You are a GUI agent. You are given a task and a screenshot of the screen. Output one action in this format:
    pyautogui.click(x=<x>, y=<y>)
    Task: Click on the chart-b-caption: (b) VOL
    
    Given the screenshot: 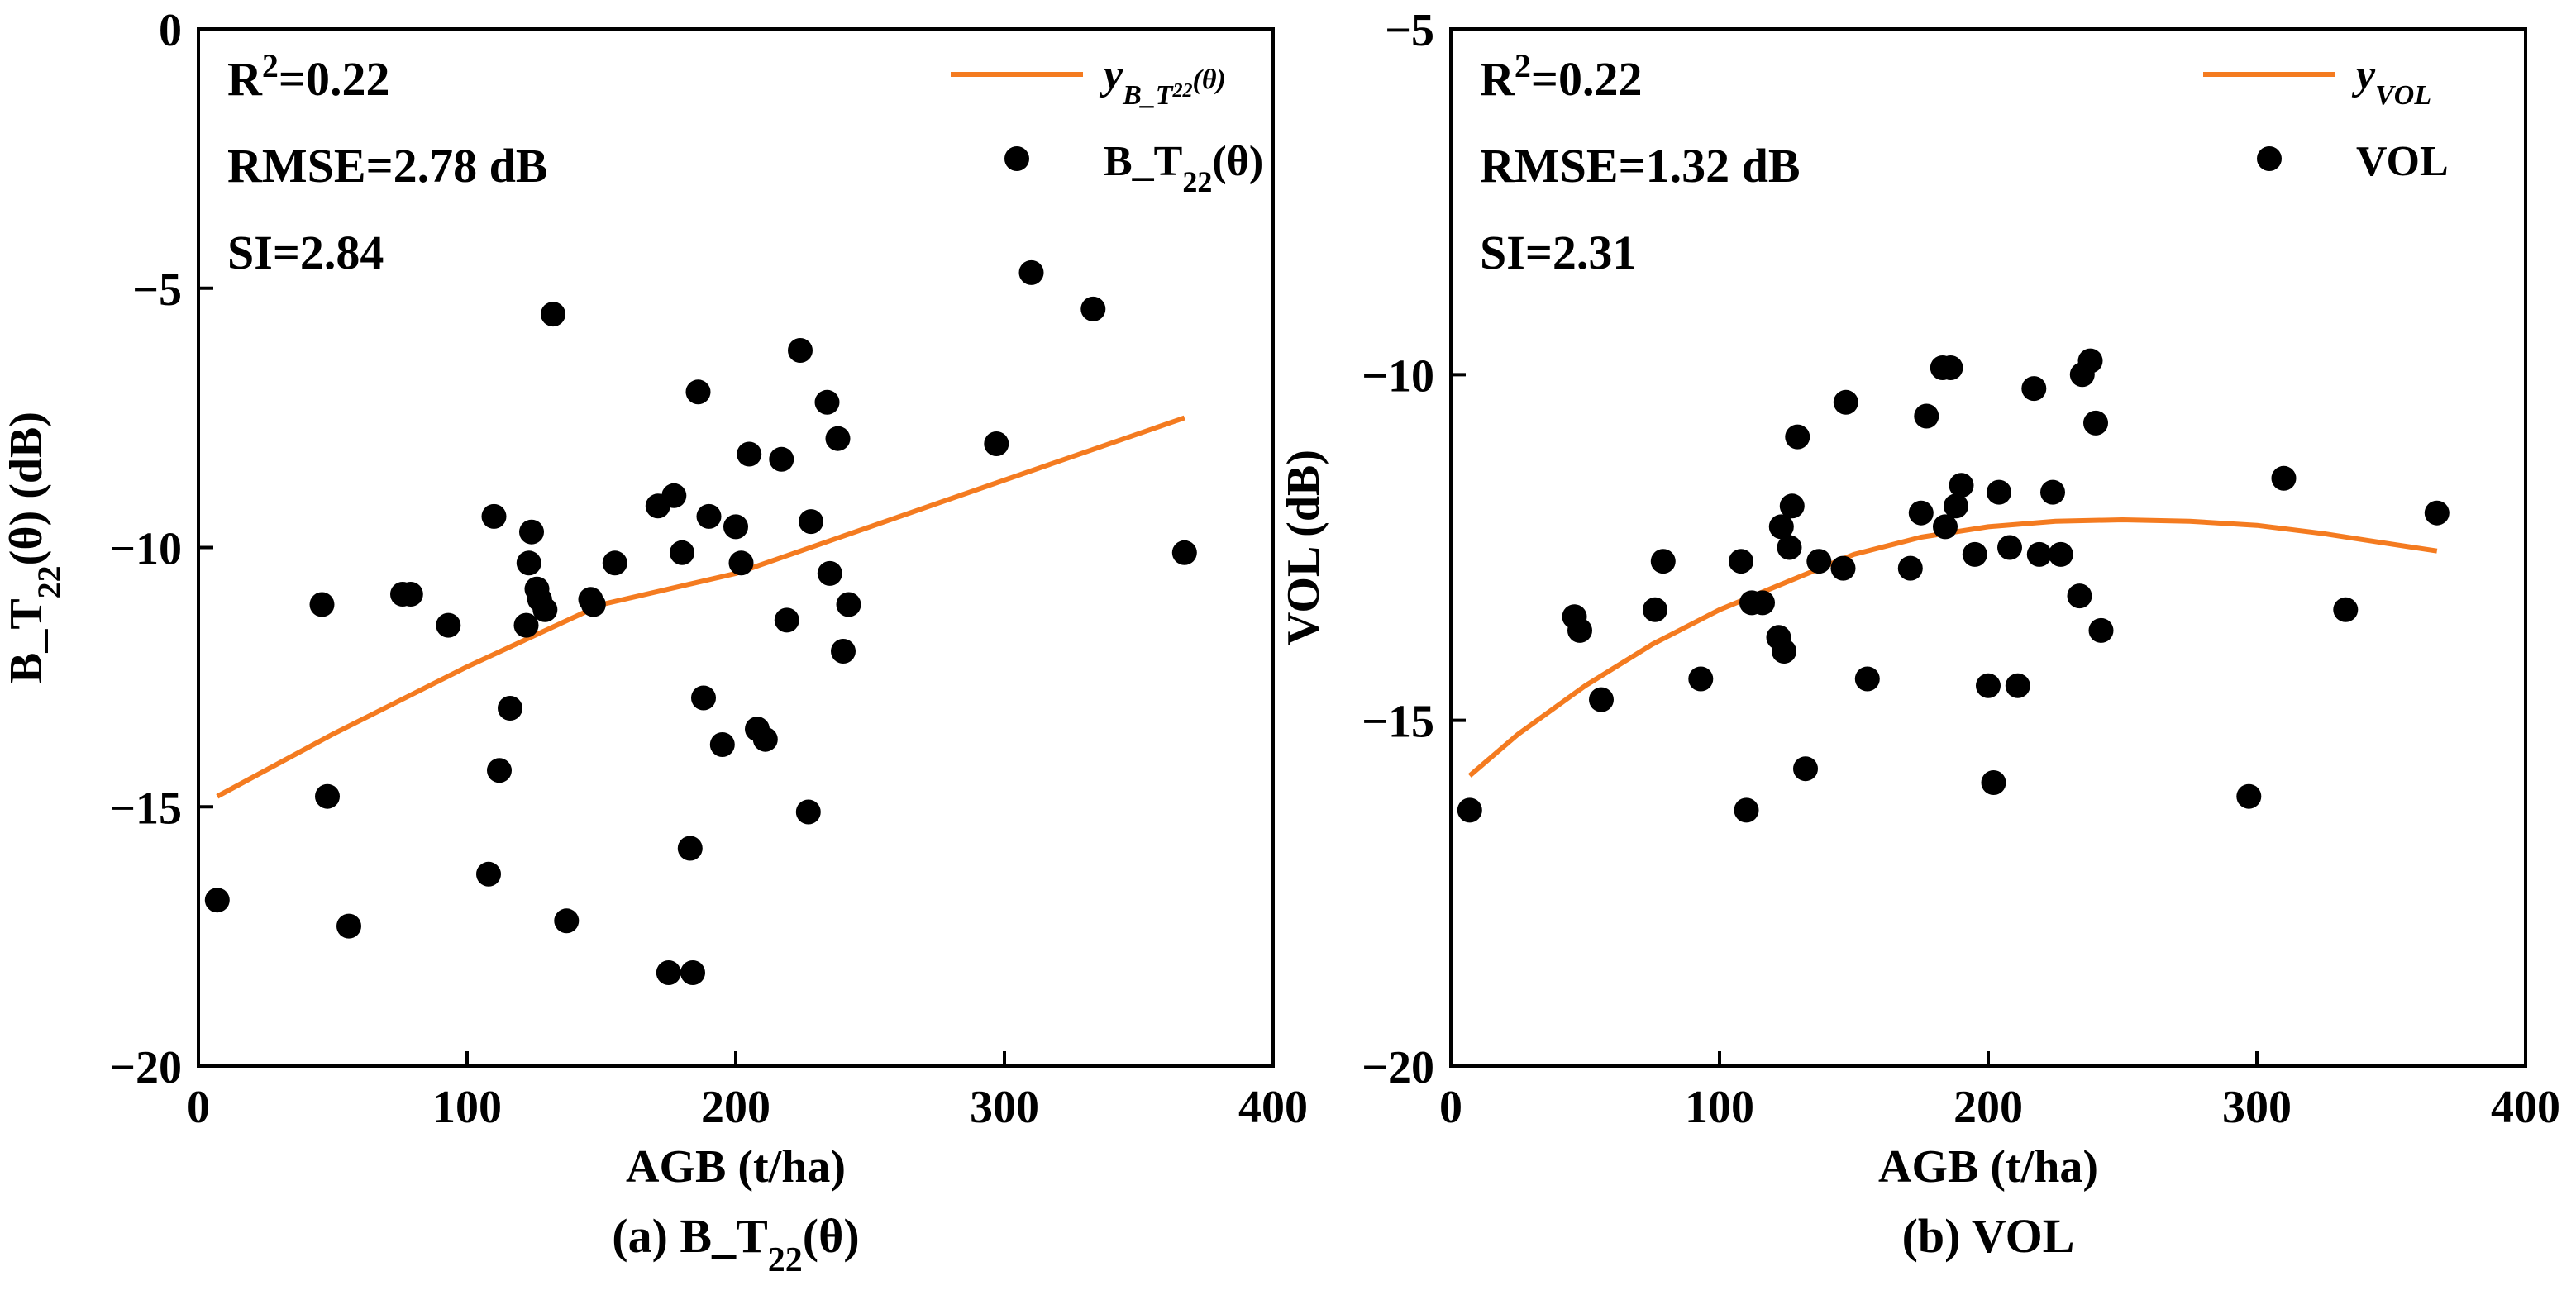 What is the action you would take?
    pyautogui.click(x=1988, y=1236)
    